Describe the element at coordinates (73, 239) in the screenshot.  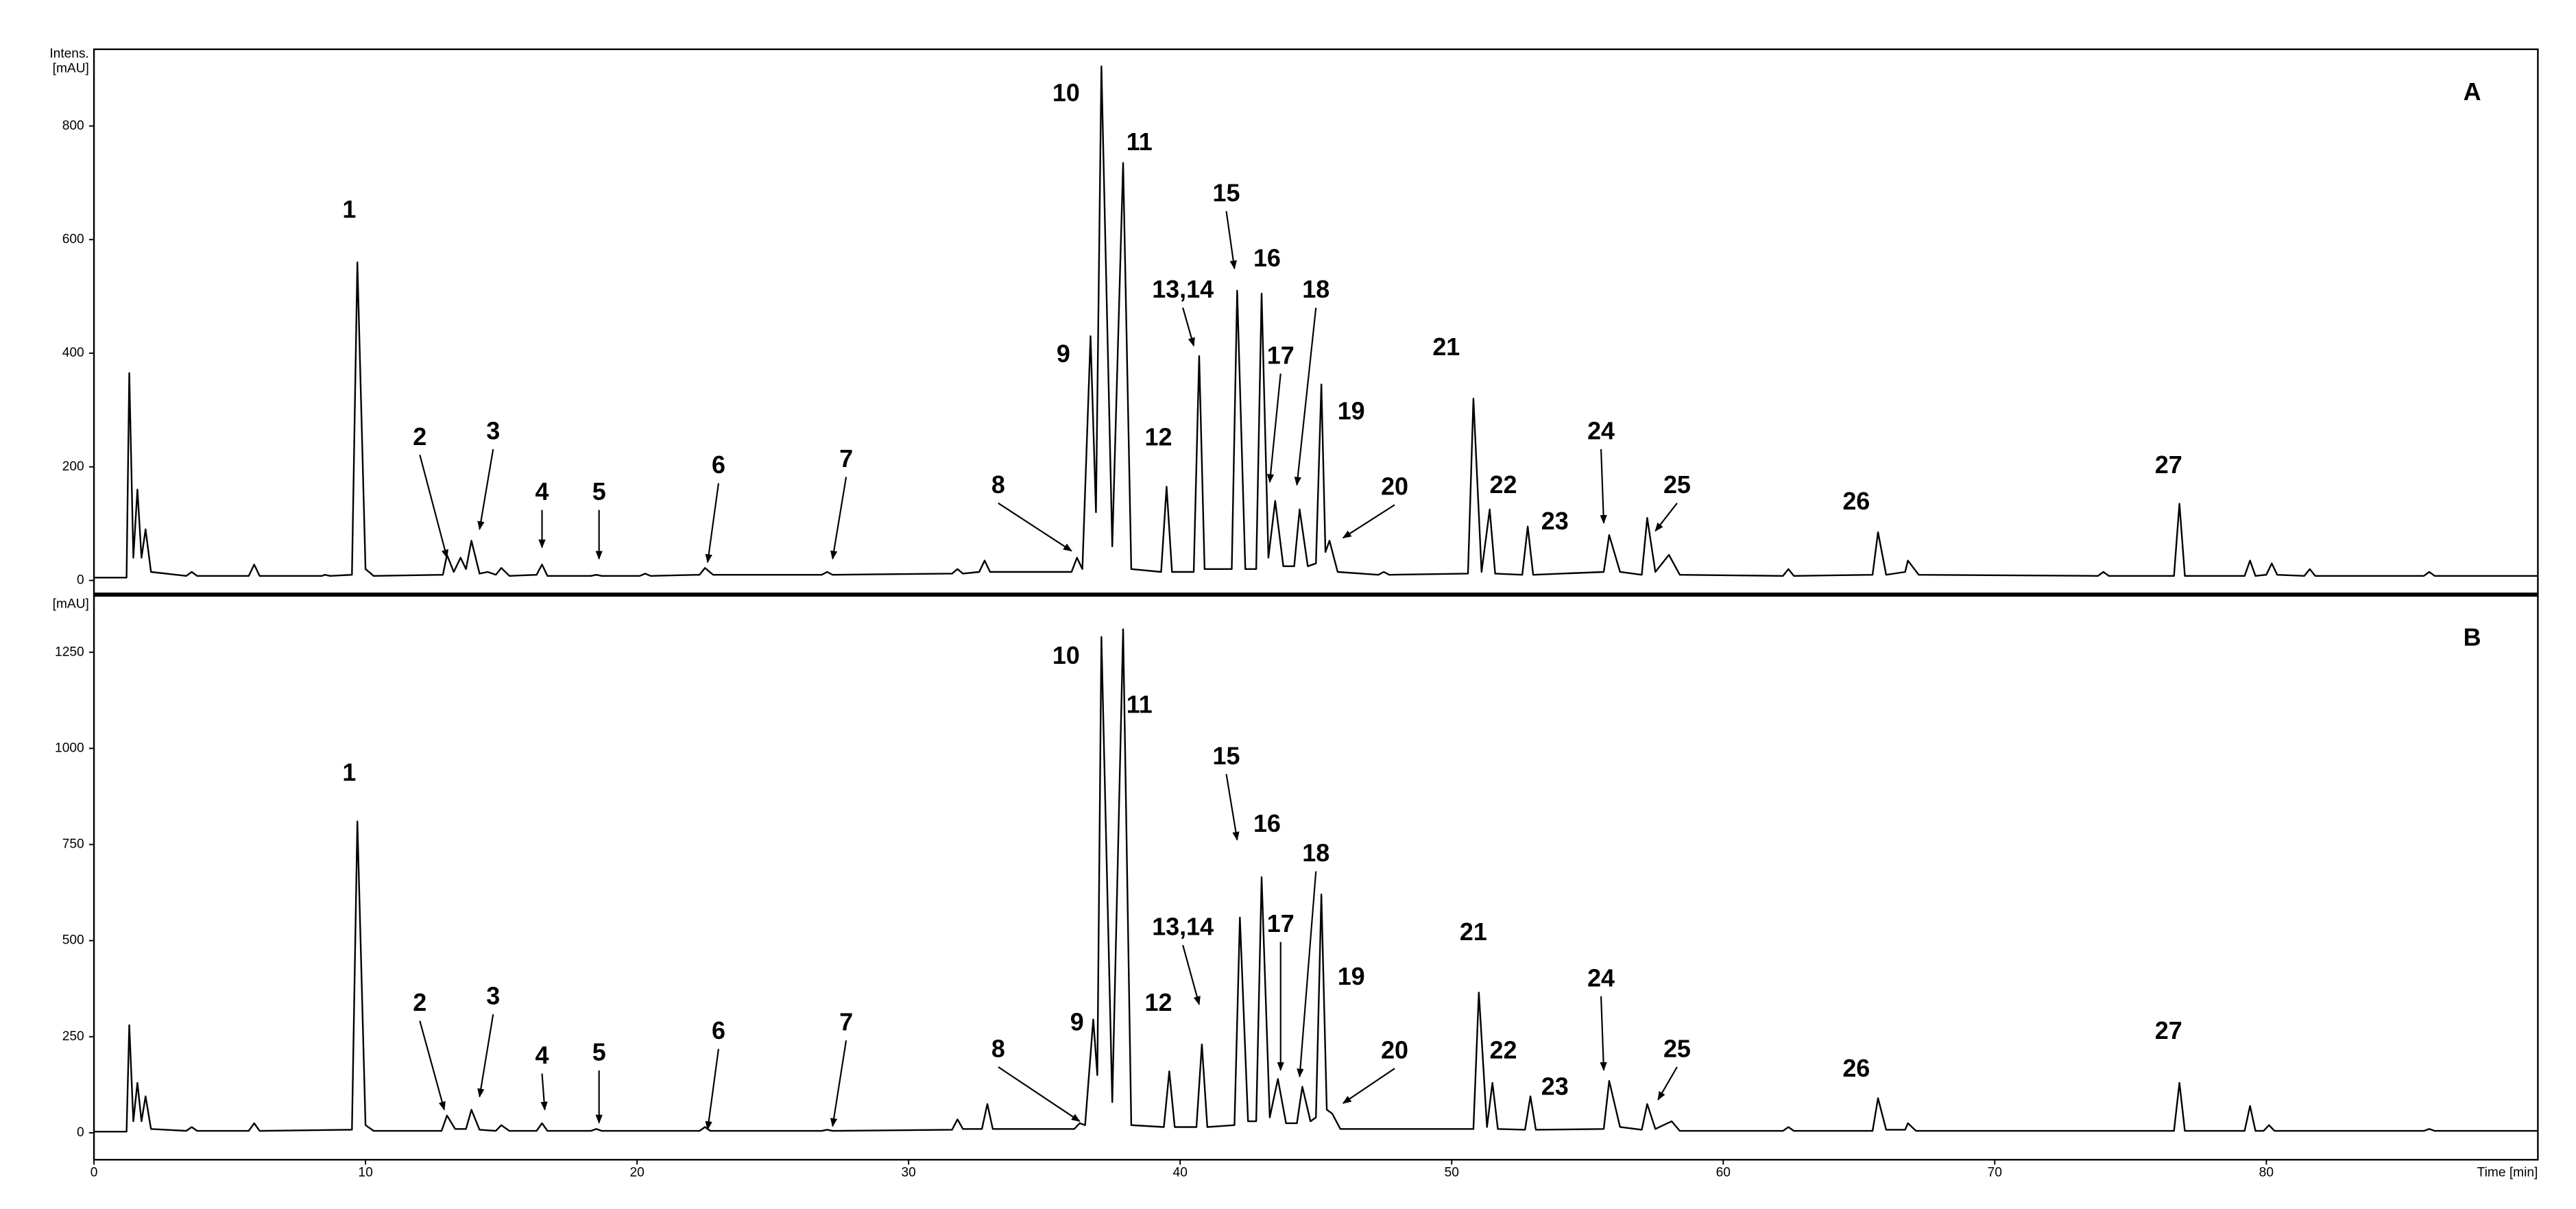
I see `y-tick-label: 600` at that location.